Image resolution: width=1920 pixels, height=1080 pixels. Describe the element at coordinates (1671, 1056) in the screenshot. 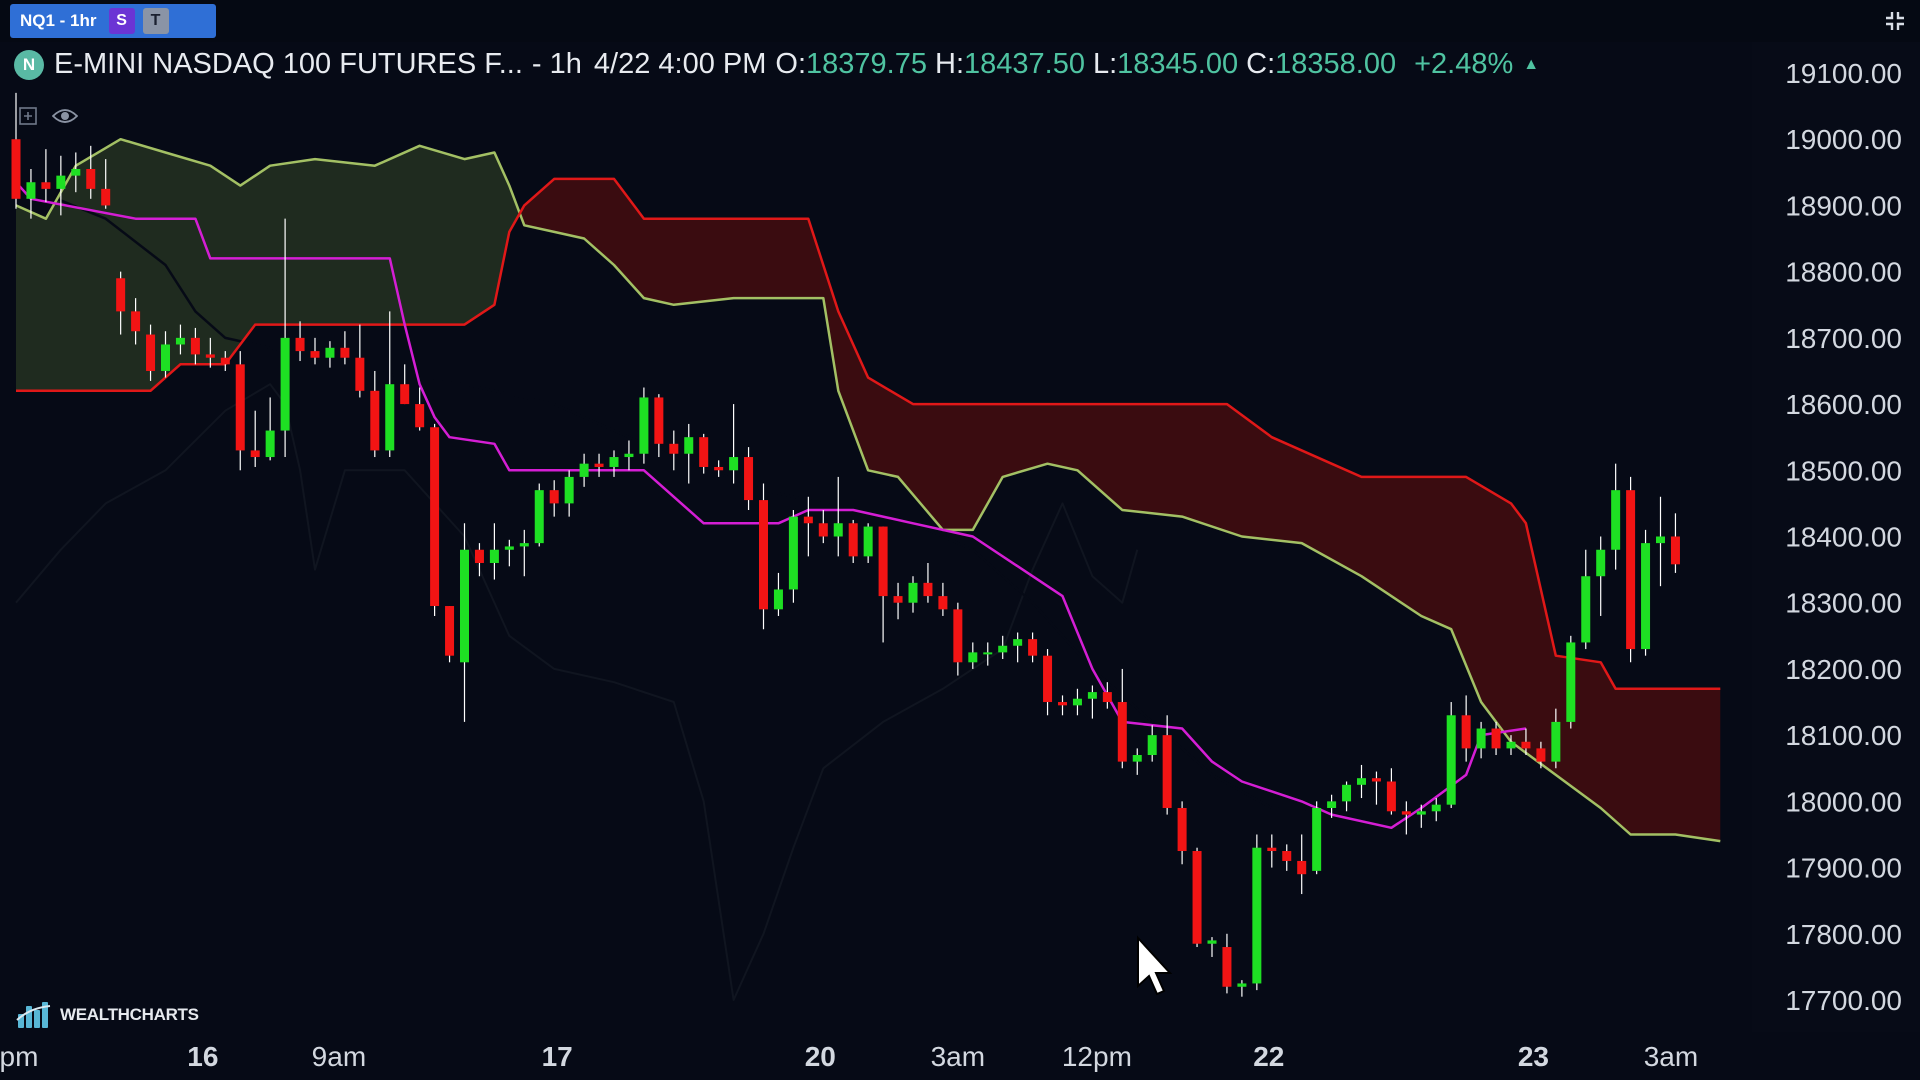

I see `time-tick-label: 3am` at that location.